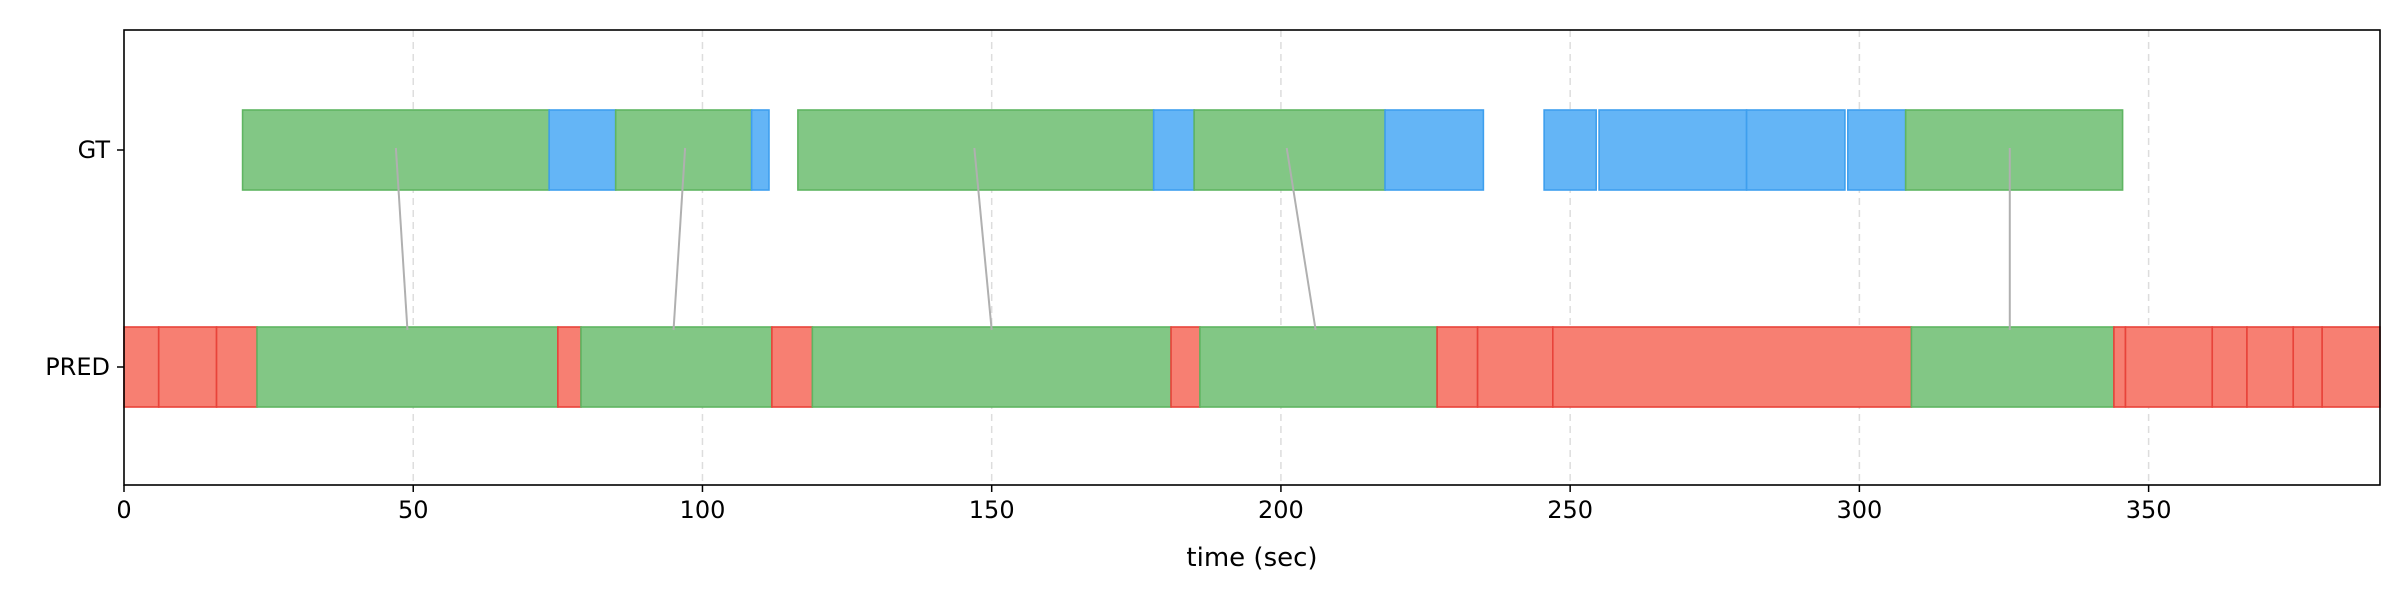  What do you see at coordinates (1570, 510) in the screenshot?
I see `x-tick-label: 250` at bounding box center [1570, 510].